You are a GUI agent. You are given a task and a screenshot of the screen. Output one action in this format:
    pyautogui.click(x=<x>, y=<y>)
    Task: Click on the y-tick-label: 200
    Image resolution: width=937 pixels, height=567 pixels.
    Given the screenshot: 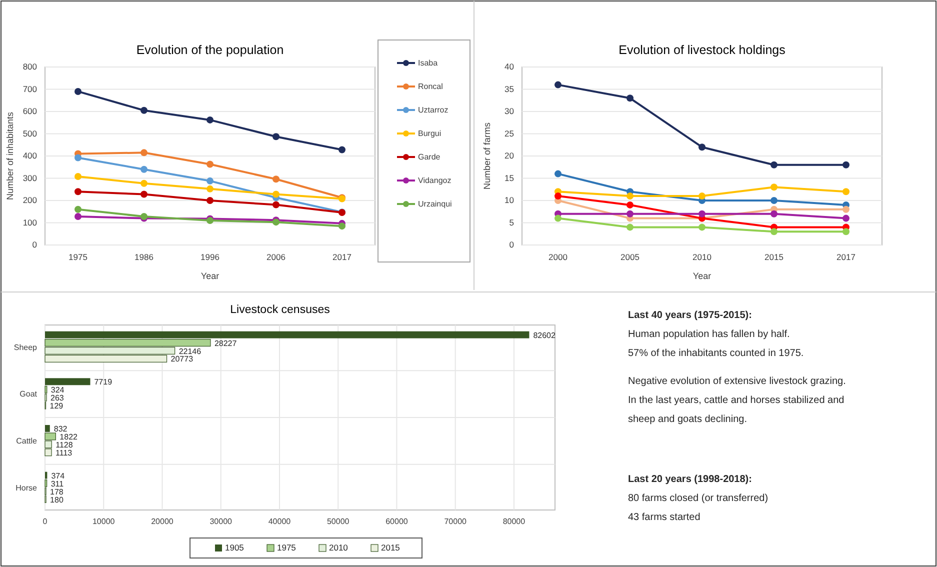 What is the action you would take?
    pyautogui.click(x=30, y=200)
    